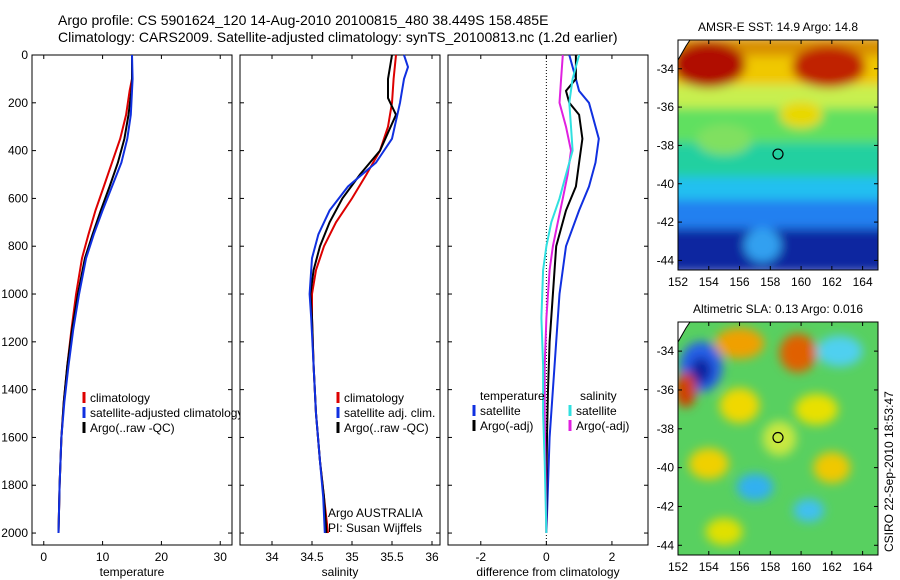 The height and width of the screenshot is (580, 900). Describe the element at coordinates (432, 557) in the screenshot. I see `salinity-xtick-label: 36` at that location.